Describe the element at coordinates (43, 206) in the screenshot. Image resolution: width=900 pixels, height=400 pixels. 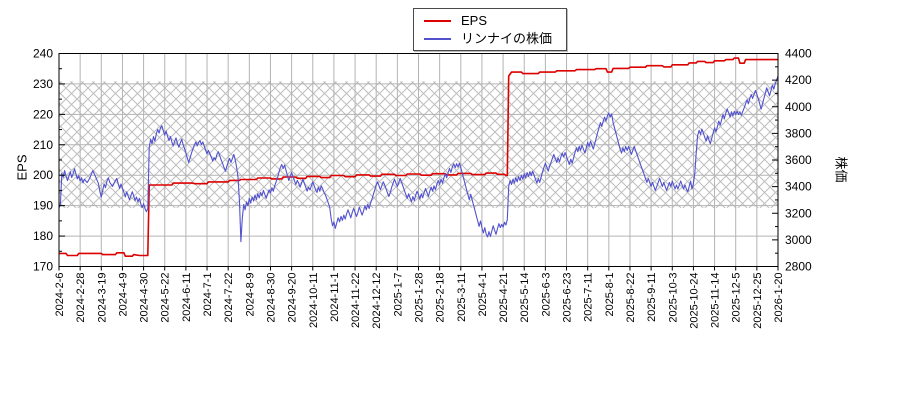
I see `y-left-tick-label: 190` at that location.